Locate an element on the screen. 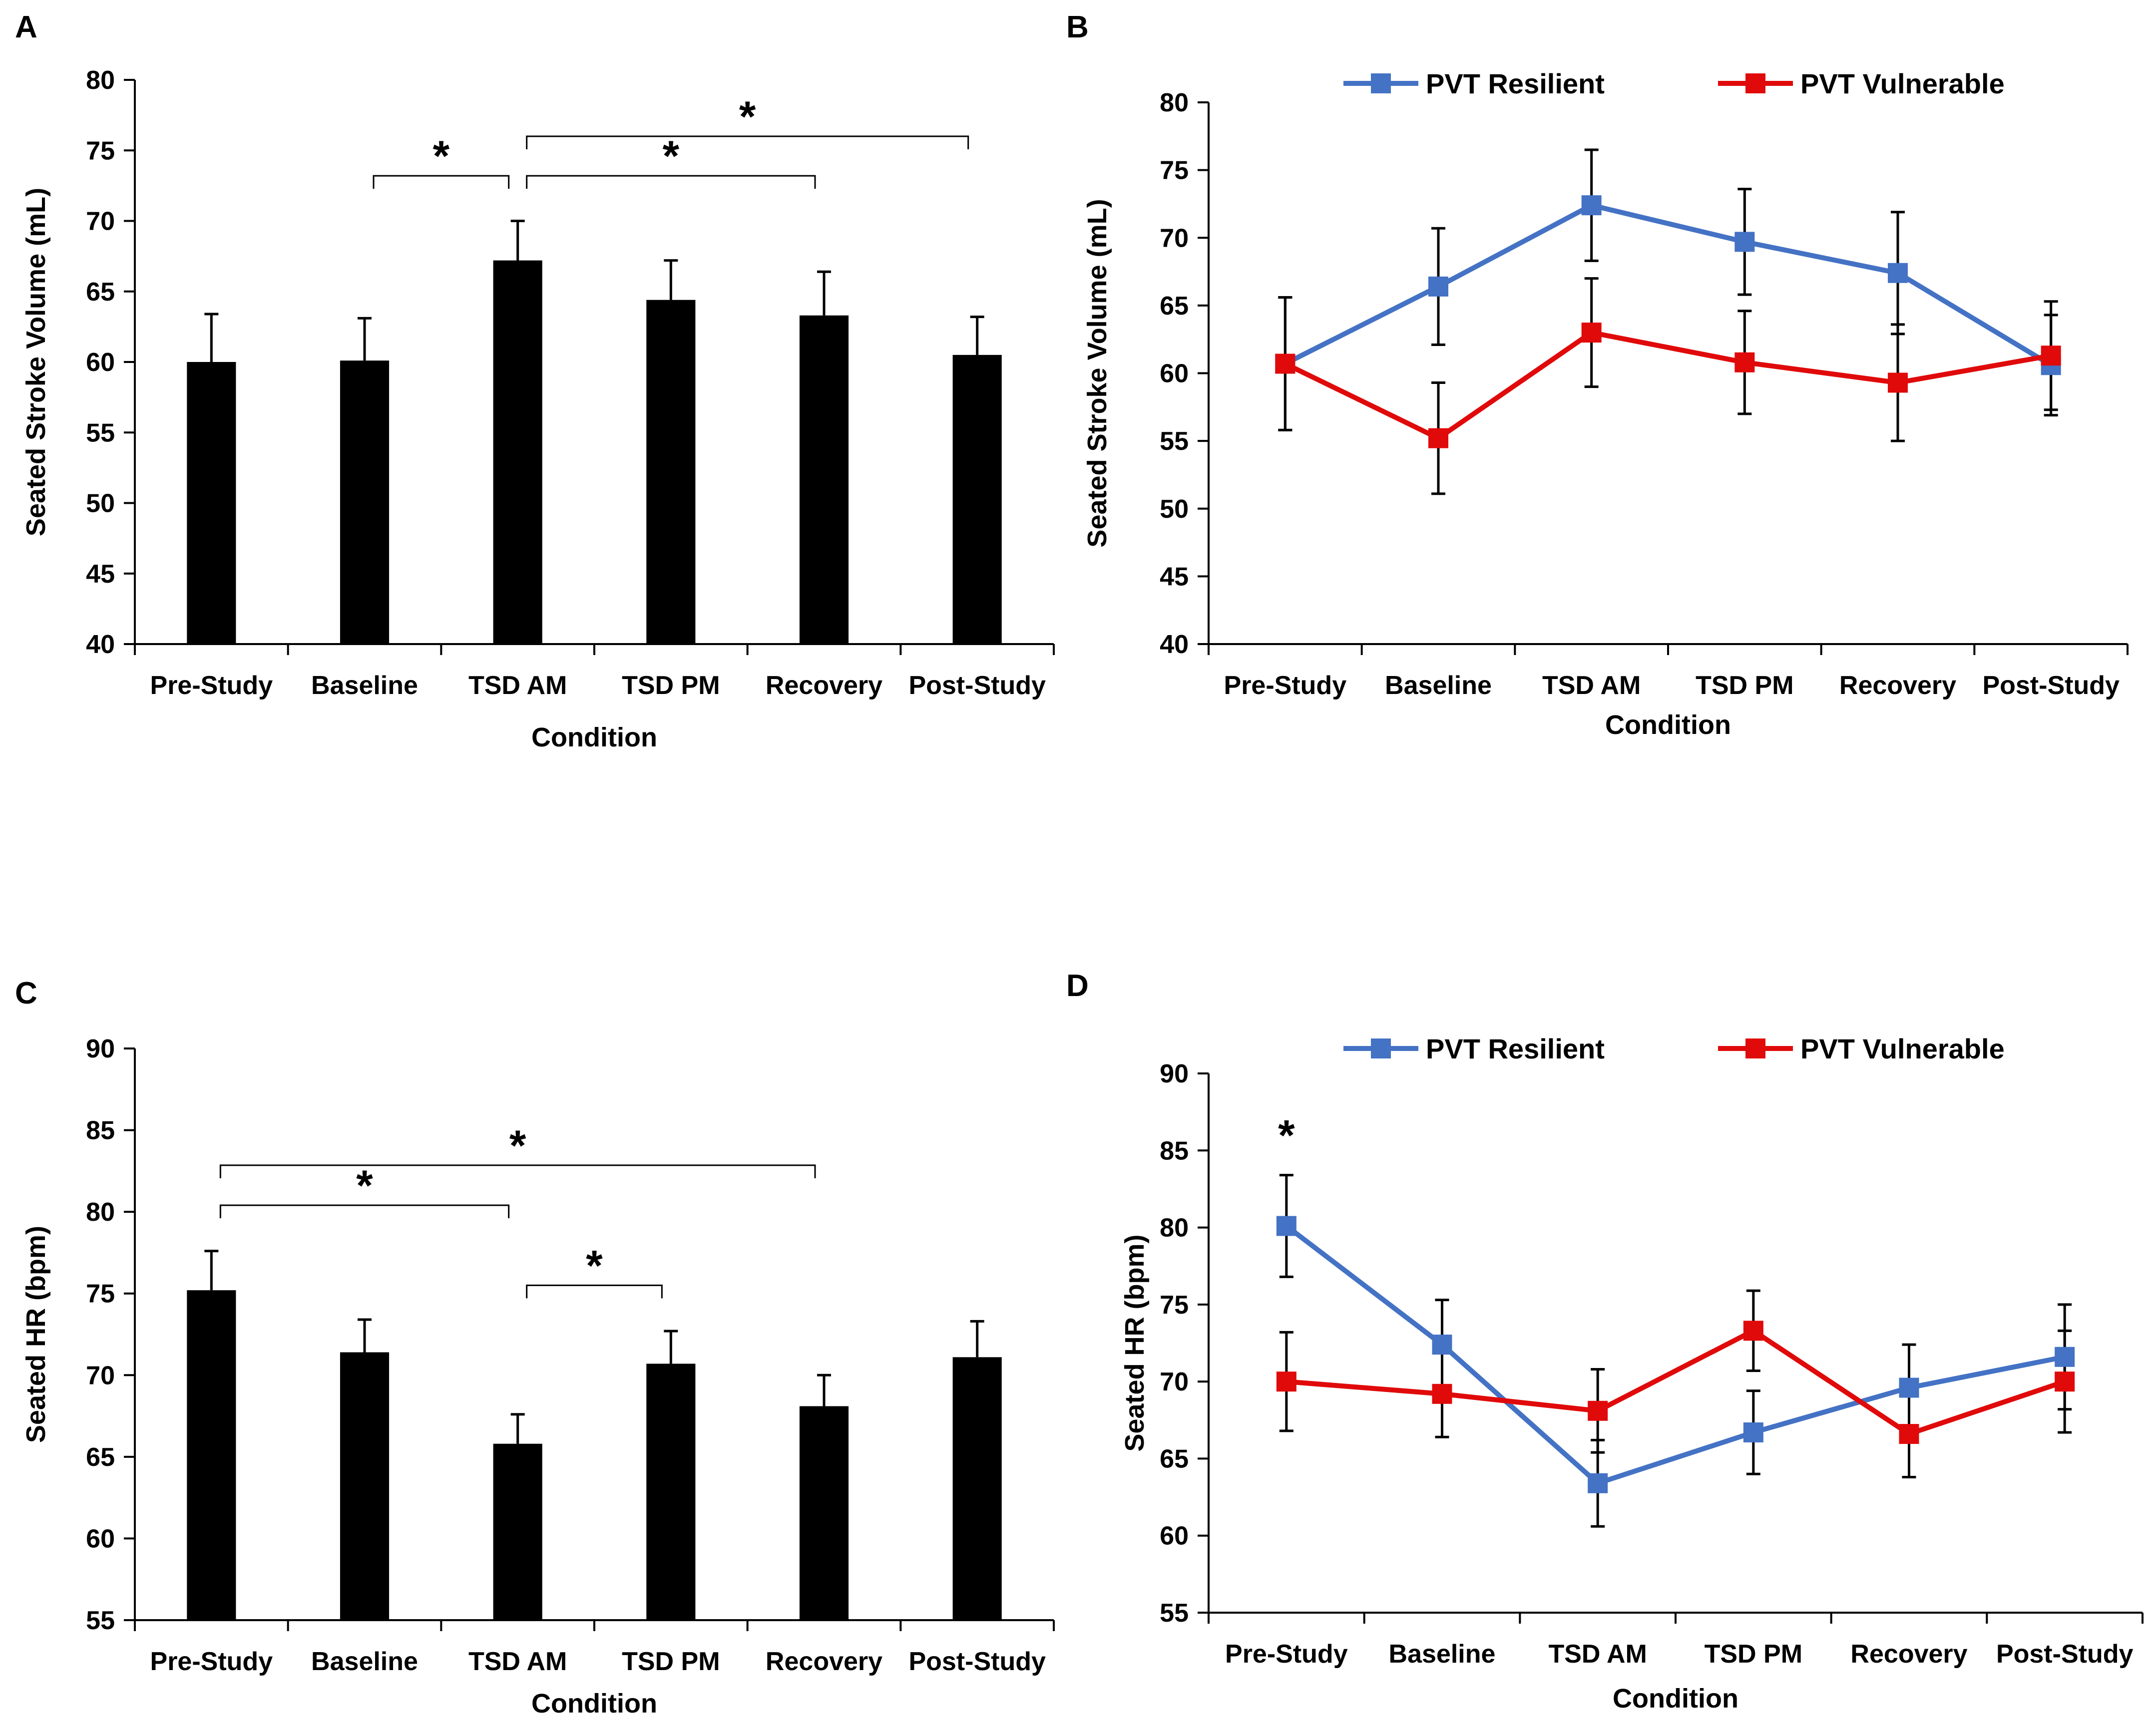  y-tick-label: 45 is located at coordinates (1174, 576).